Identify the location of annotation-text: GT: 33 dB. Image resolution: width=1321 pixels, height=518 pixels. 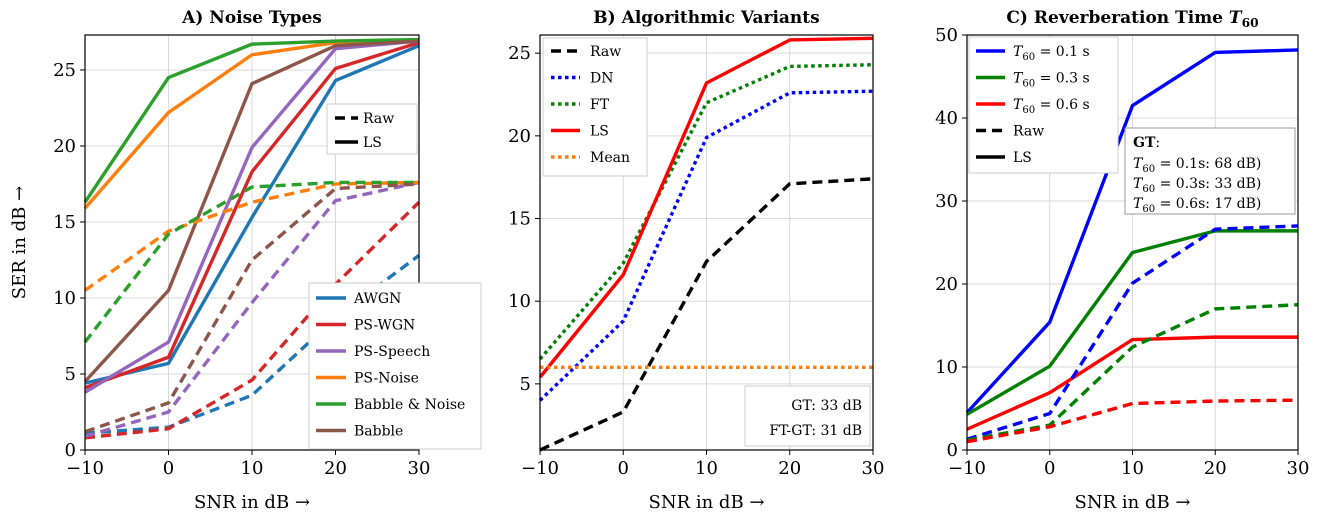
(826, 406).